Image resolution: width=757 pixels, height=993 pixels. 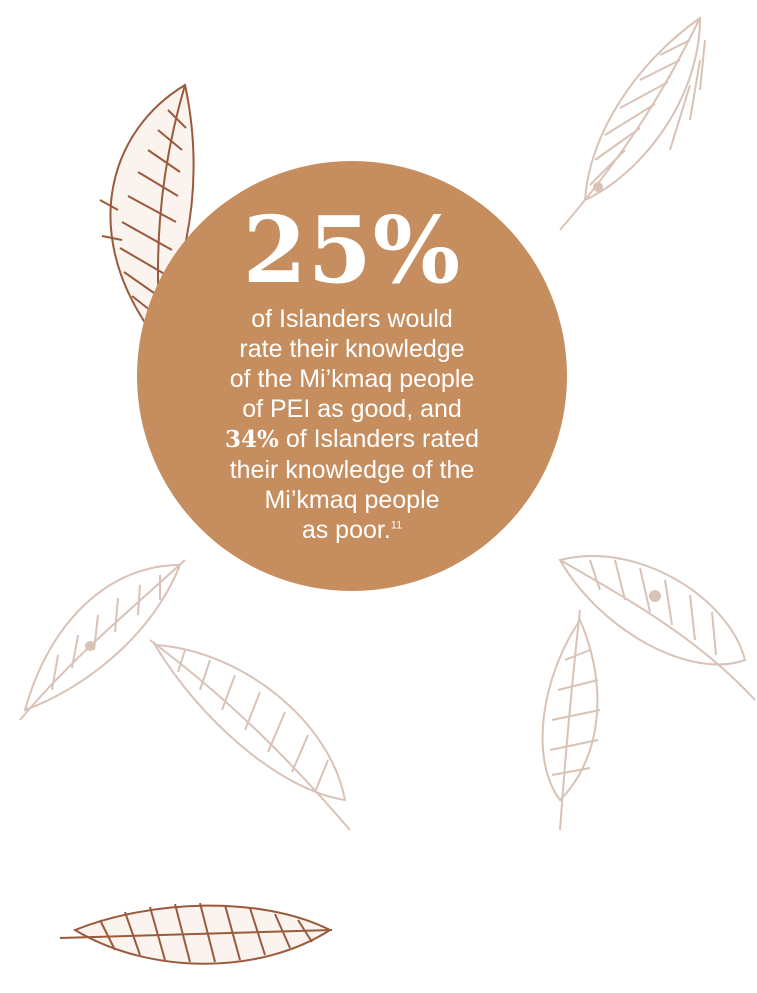 I want to click on second-percentage: 34%, so click(x=252, y=439).